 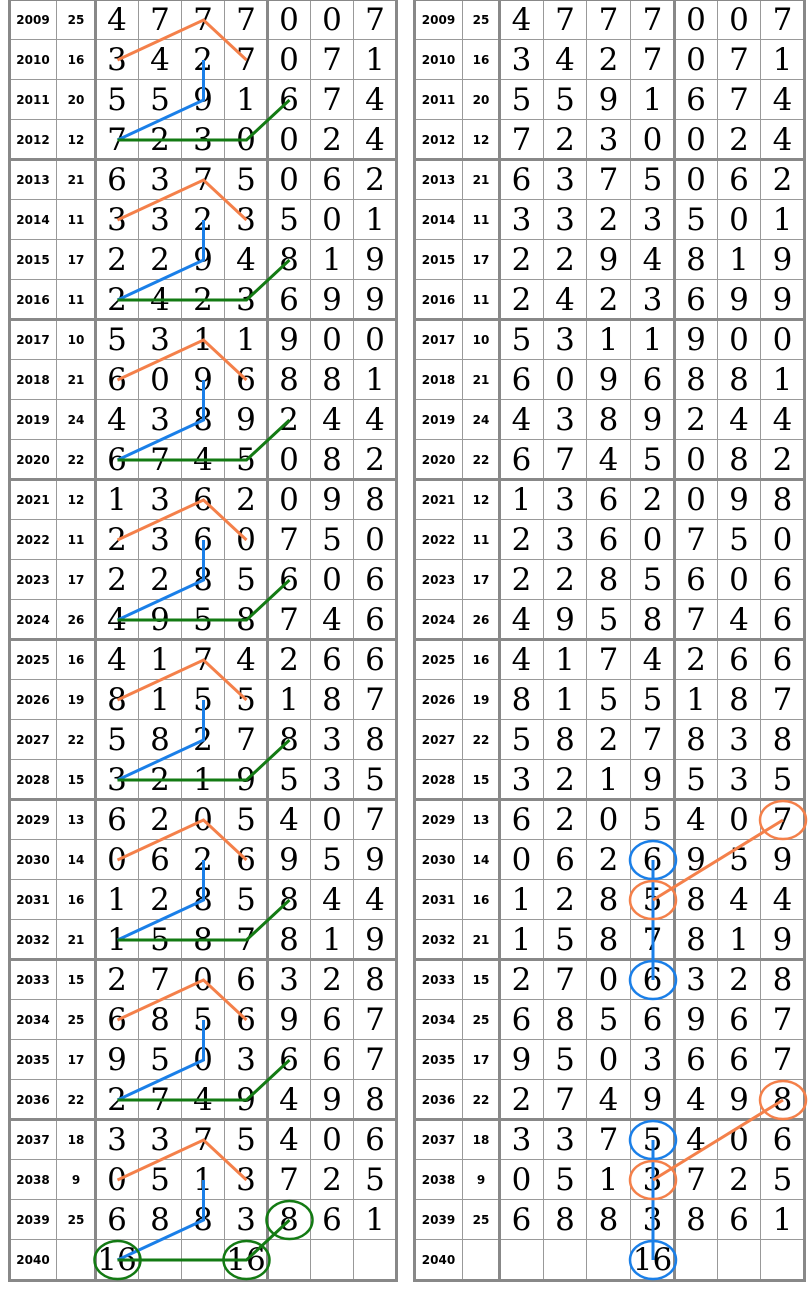 I want to click on sum-cell: 12, so click(x=76, y=500).